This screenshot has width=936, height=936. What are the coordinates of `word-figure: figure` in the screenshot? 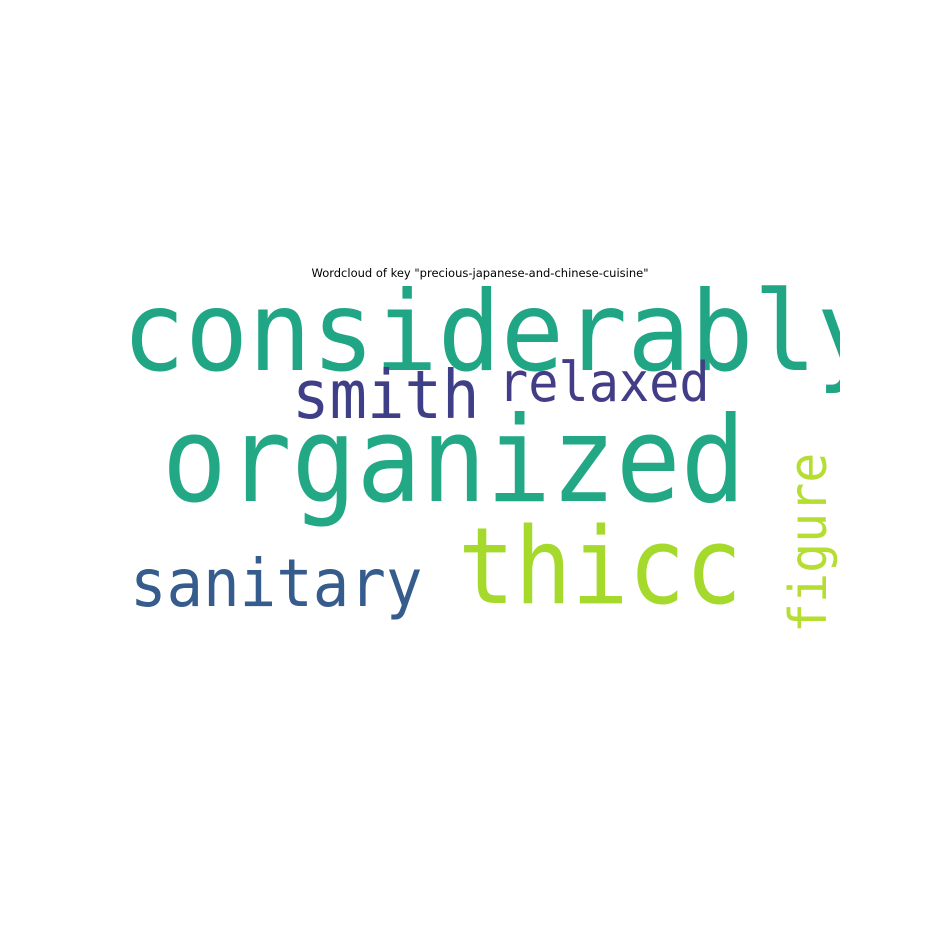 It's located at (809, 542).